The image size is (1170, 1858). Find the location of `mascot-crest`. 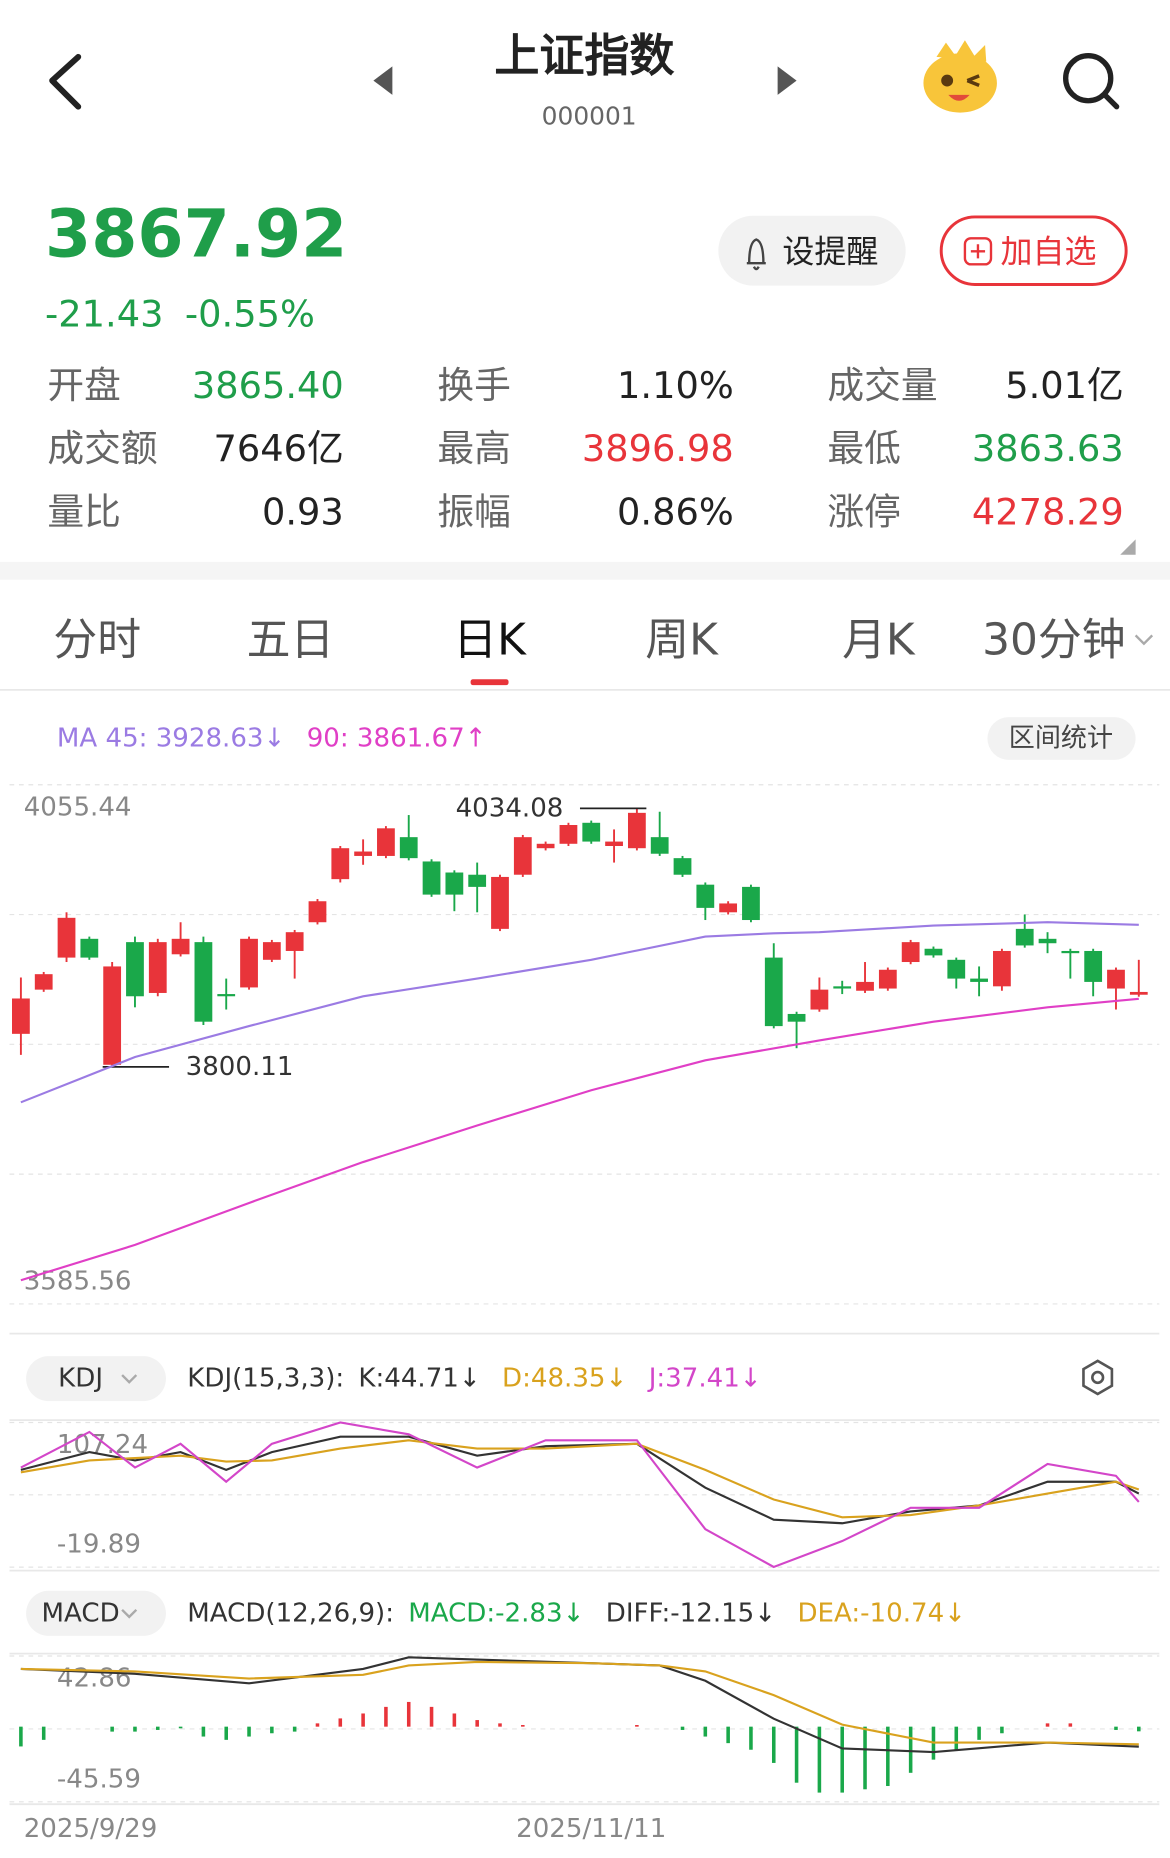

mascot-crest is located at coordinates (961, 51).